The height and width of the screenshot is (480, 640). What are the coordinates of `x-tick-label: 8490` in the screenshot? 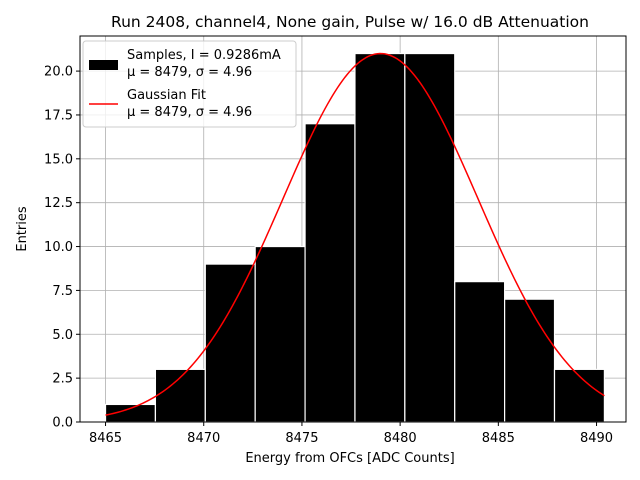 It's located at (596, 438).